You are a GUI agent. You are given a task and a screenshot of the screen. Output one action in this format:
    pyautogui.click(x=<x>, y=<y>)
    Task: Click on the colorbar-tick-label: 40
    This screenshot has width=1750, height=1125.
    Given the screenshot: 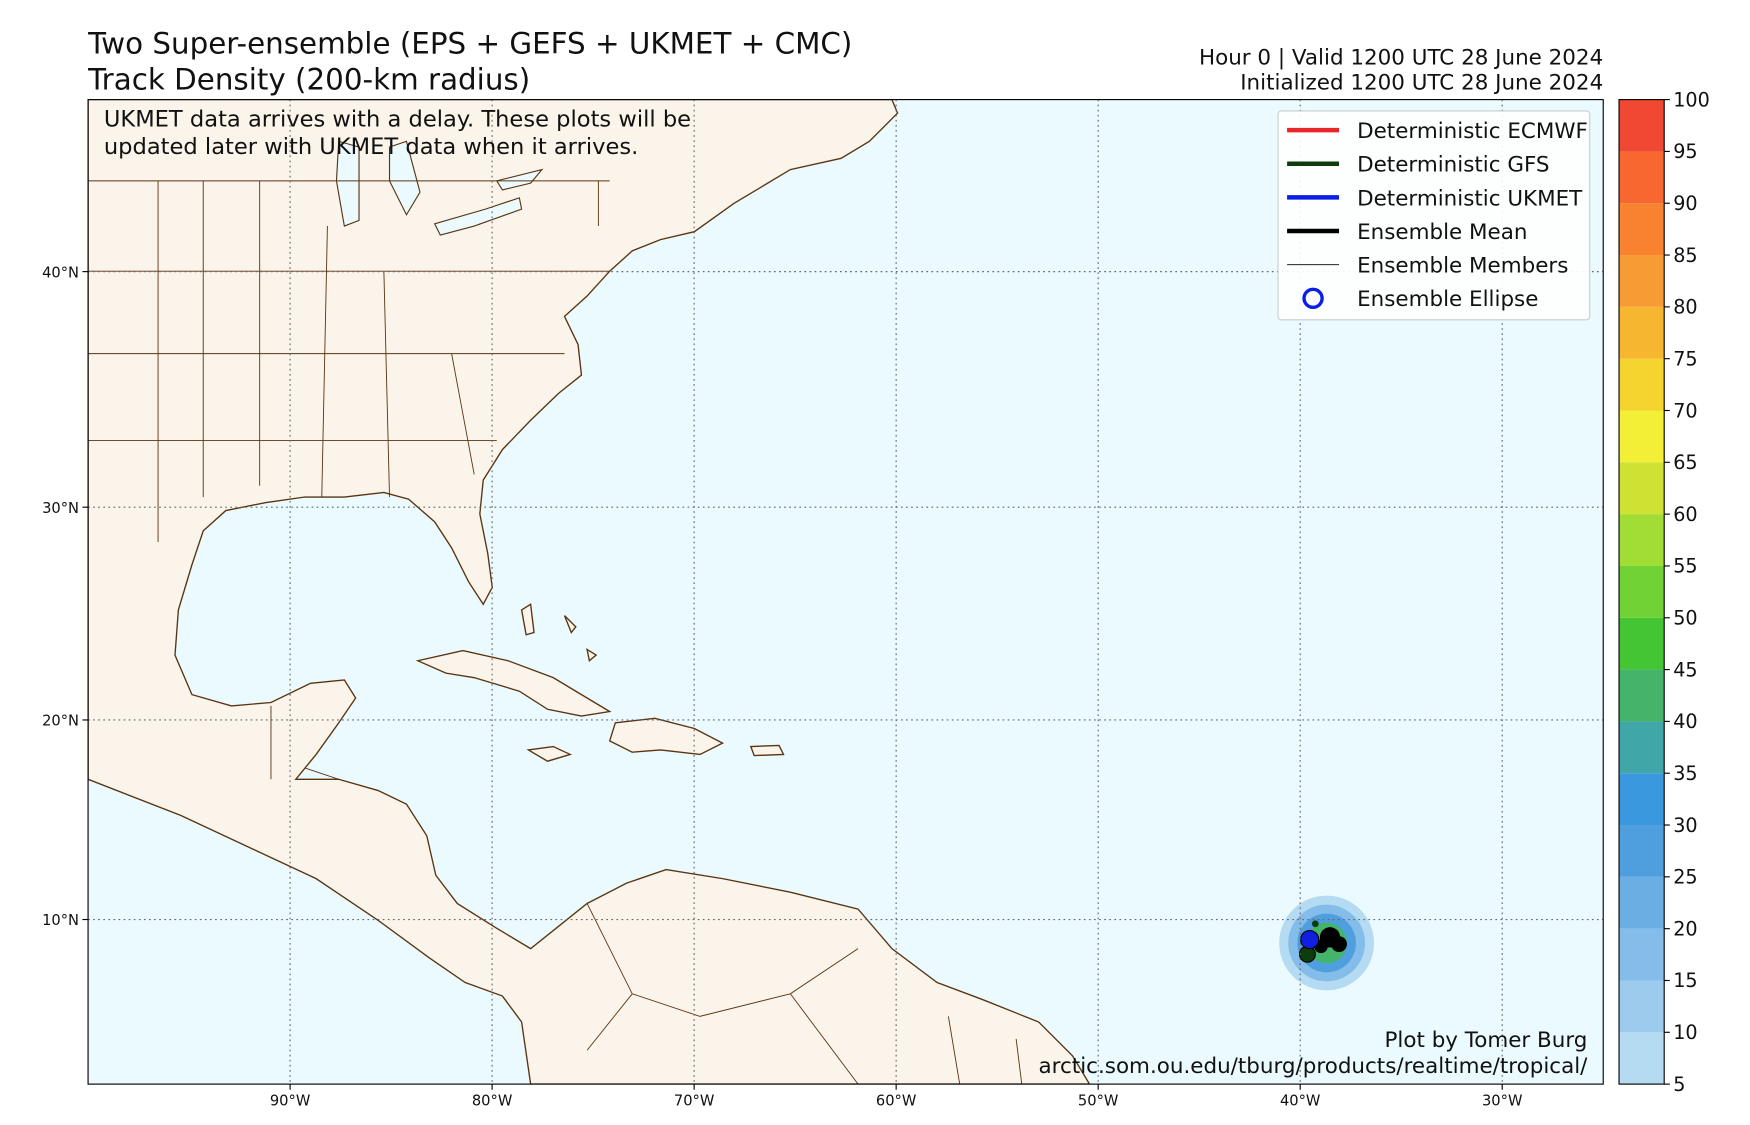 What is the action you would take?
    pyautogui.click(x=1685, y=721)
    